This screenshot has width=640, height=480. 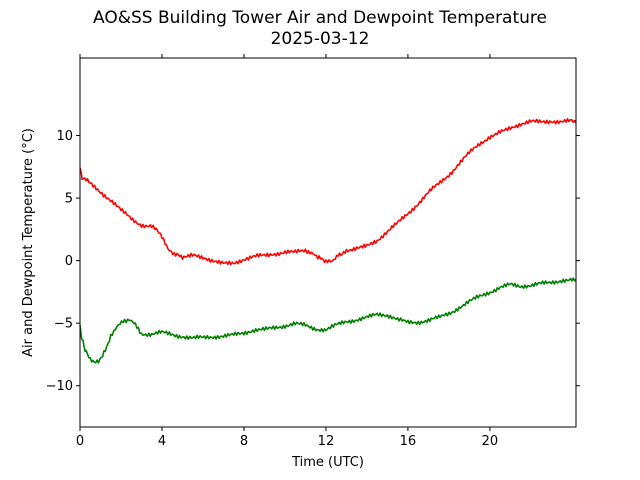 What do you see at coordinates (162, 441) in the screenshot?
I see `x-tick-label: 4` at bounding box center [162, 441].